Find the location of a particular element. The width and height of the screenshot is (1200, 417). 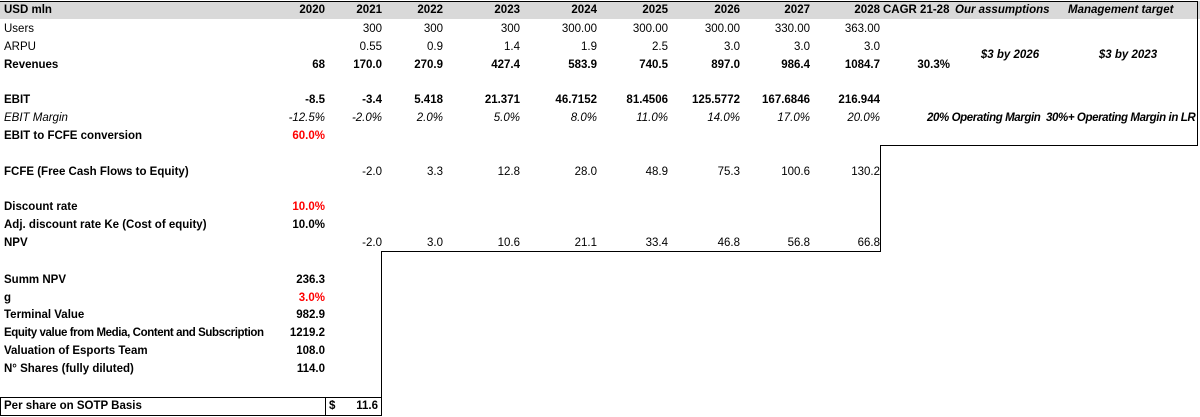

ebit-margin-2021: -2.0% is located at coordinates (366, 118).